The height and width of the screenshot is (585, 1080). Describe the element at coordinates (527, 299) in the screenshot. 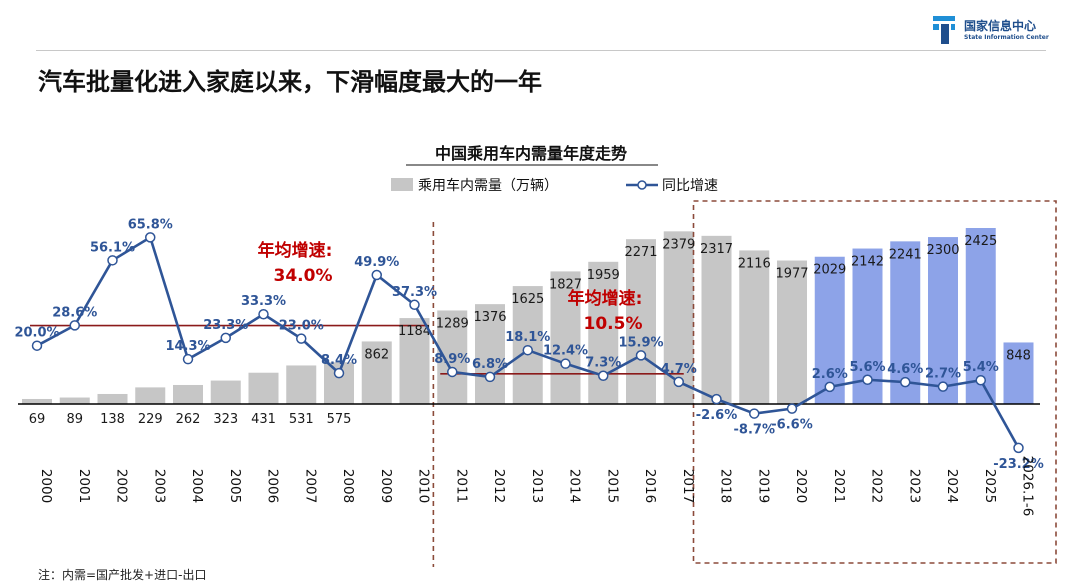

I see `bar-value-label: 1625` at that location.